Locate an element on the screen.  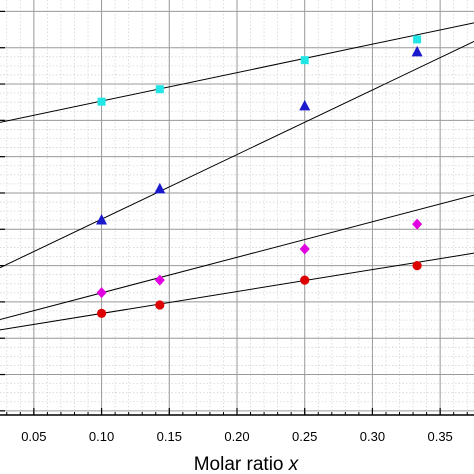
x-axis-label: Molar ratio x is located at coordinates (247, 464).